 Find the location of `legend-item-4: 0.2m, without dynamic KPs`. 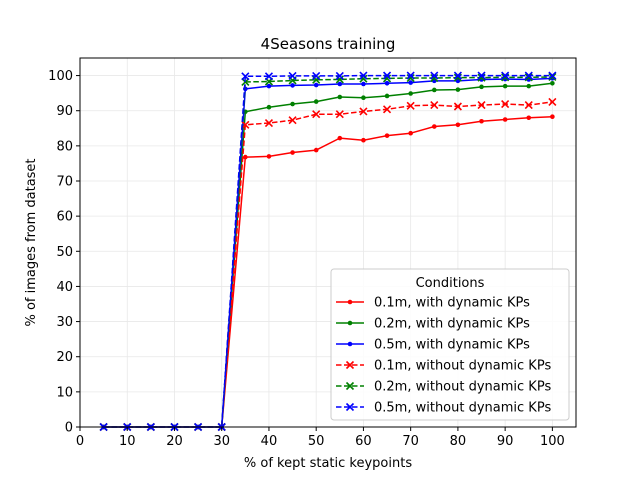

legend-item-4: 0.2m, without dynamic KPs is located at coordinates (443, 387).